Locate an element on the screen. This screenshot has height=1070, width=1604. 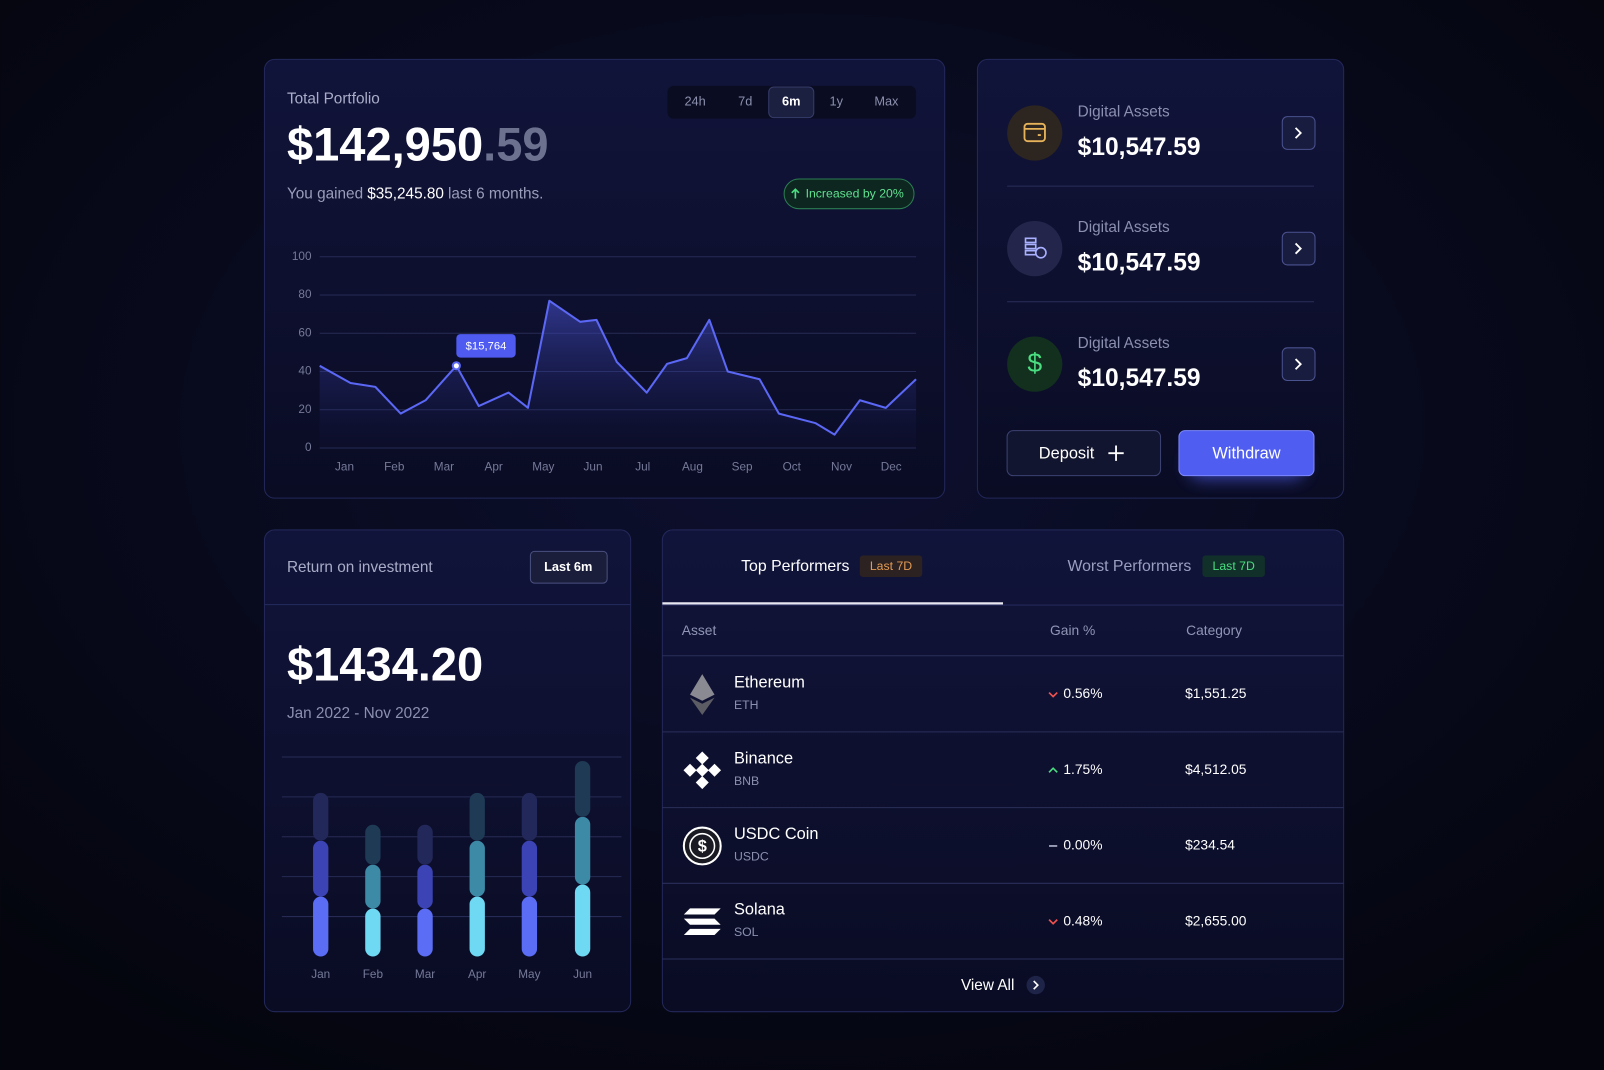
usdc-icon is located at coordinates (702, 846).